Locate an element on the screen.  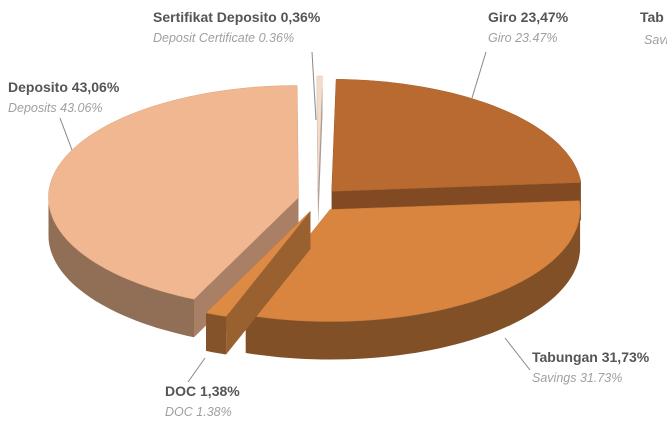
value-label: 1,38% is located at coordinates (220, 391).